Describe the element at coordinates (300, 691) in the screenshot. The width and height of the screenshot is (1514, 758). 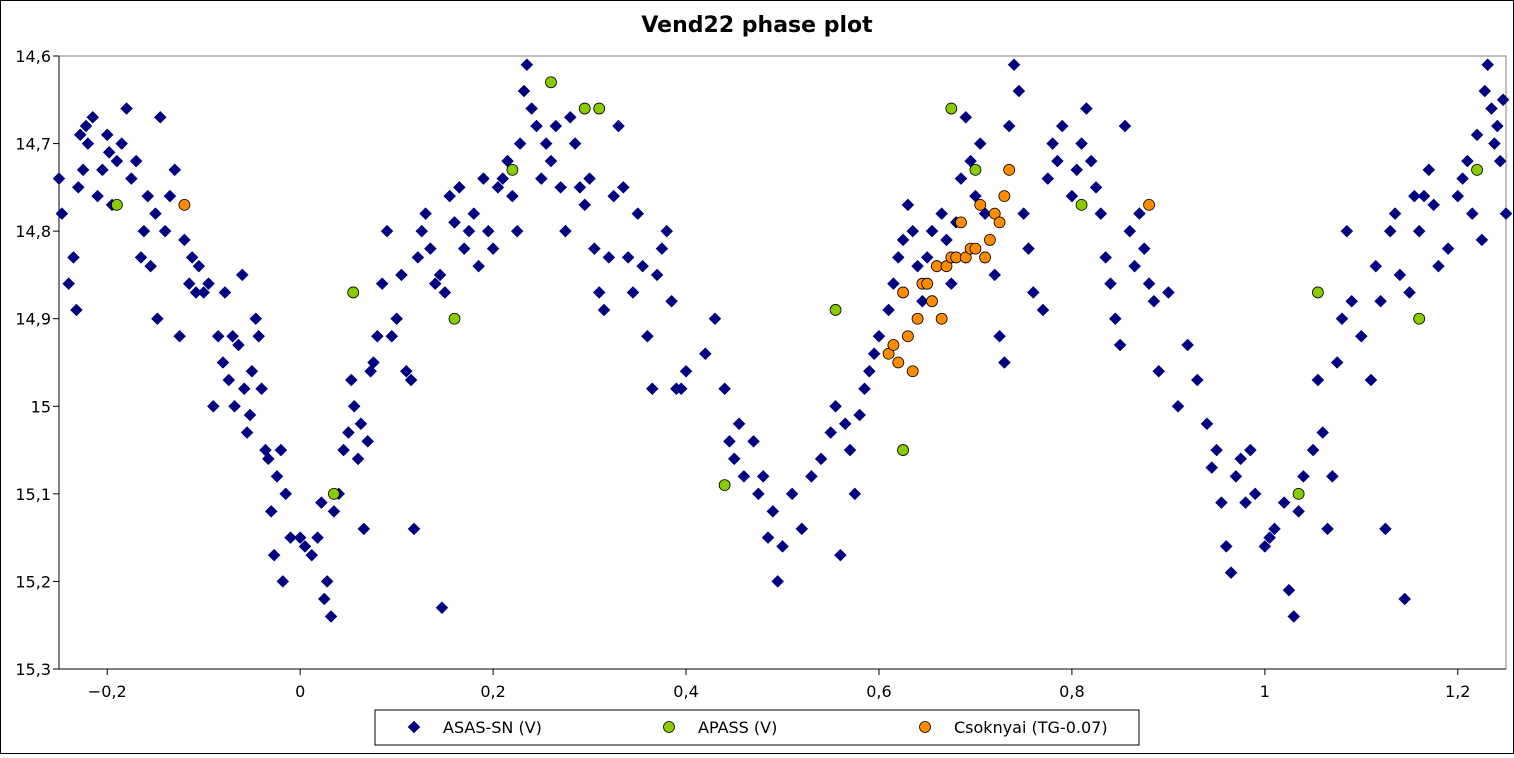
I see `x-tick-label: 0` at that location.